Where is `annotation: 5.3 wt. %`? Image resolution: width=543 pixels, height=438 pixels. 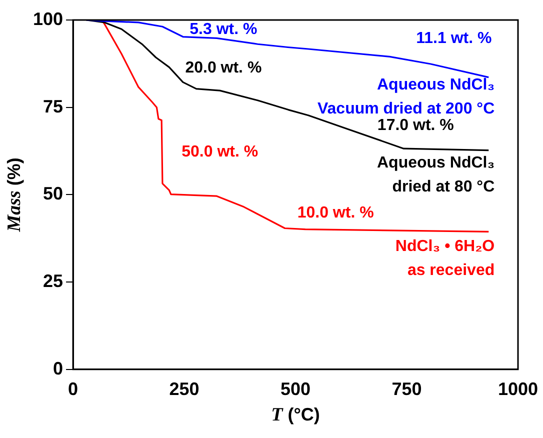 annotation: 5.3 wt. % is located at coordinates (224, 29).